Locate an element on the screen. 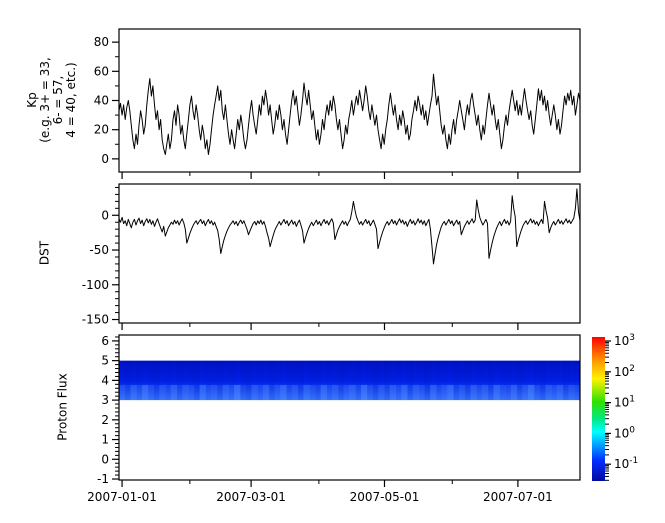 Image resolution: width=665 pixels, height=523 pixels. y-tick-label: 1 is located at coordinates (105, 440).